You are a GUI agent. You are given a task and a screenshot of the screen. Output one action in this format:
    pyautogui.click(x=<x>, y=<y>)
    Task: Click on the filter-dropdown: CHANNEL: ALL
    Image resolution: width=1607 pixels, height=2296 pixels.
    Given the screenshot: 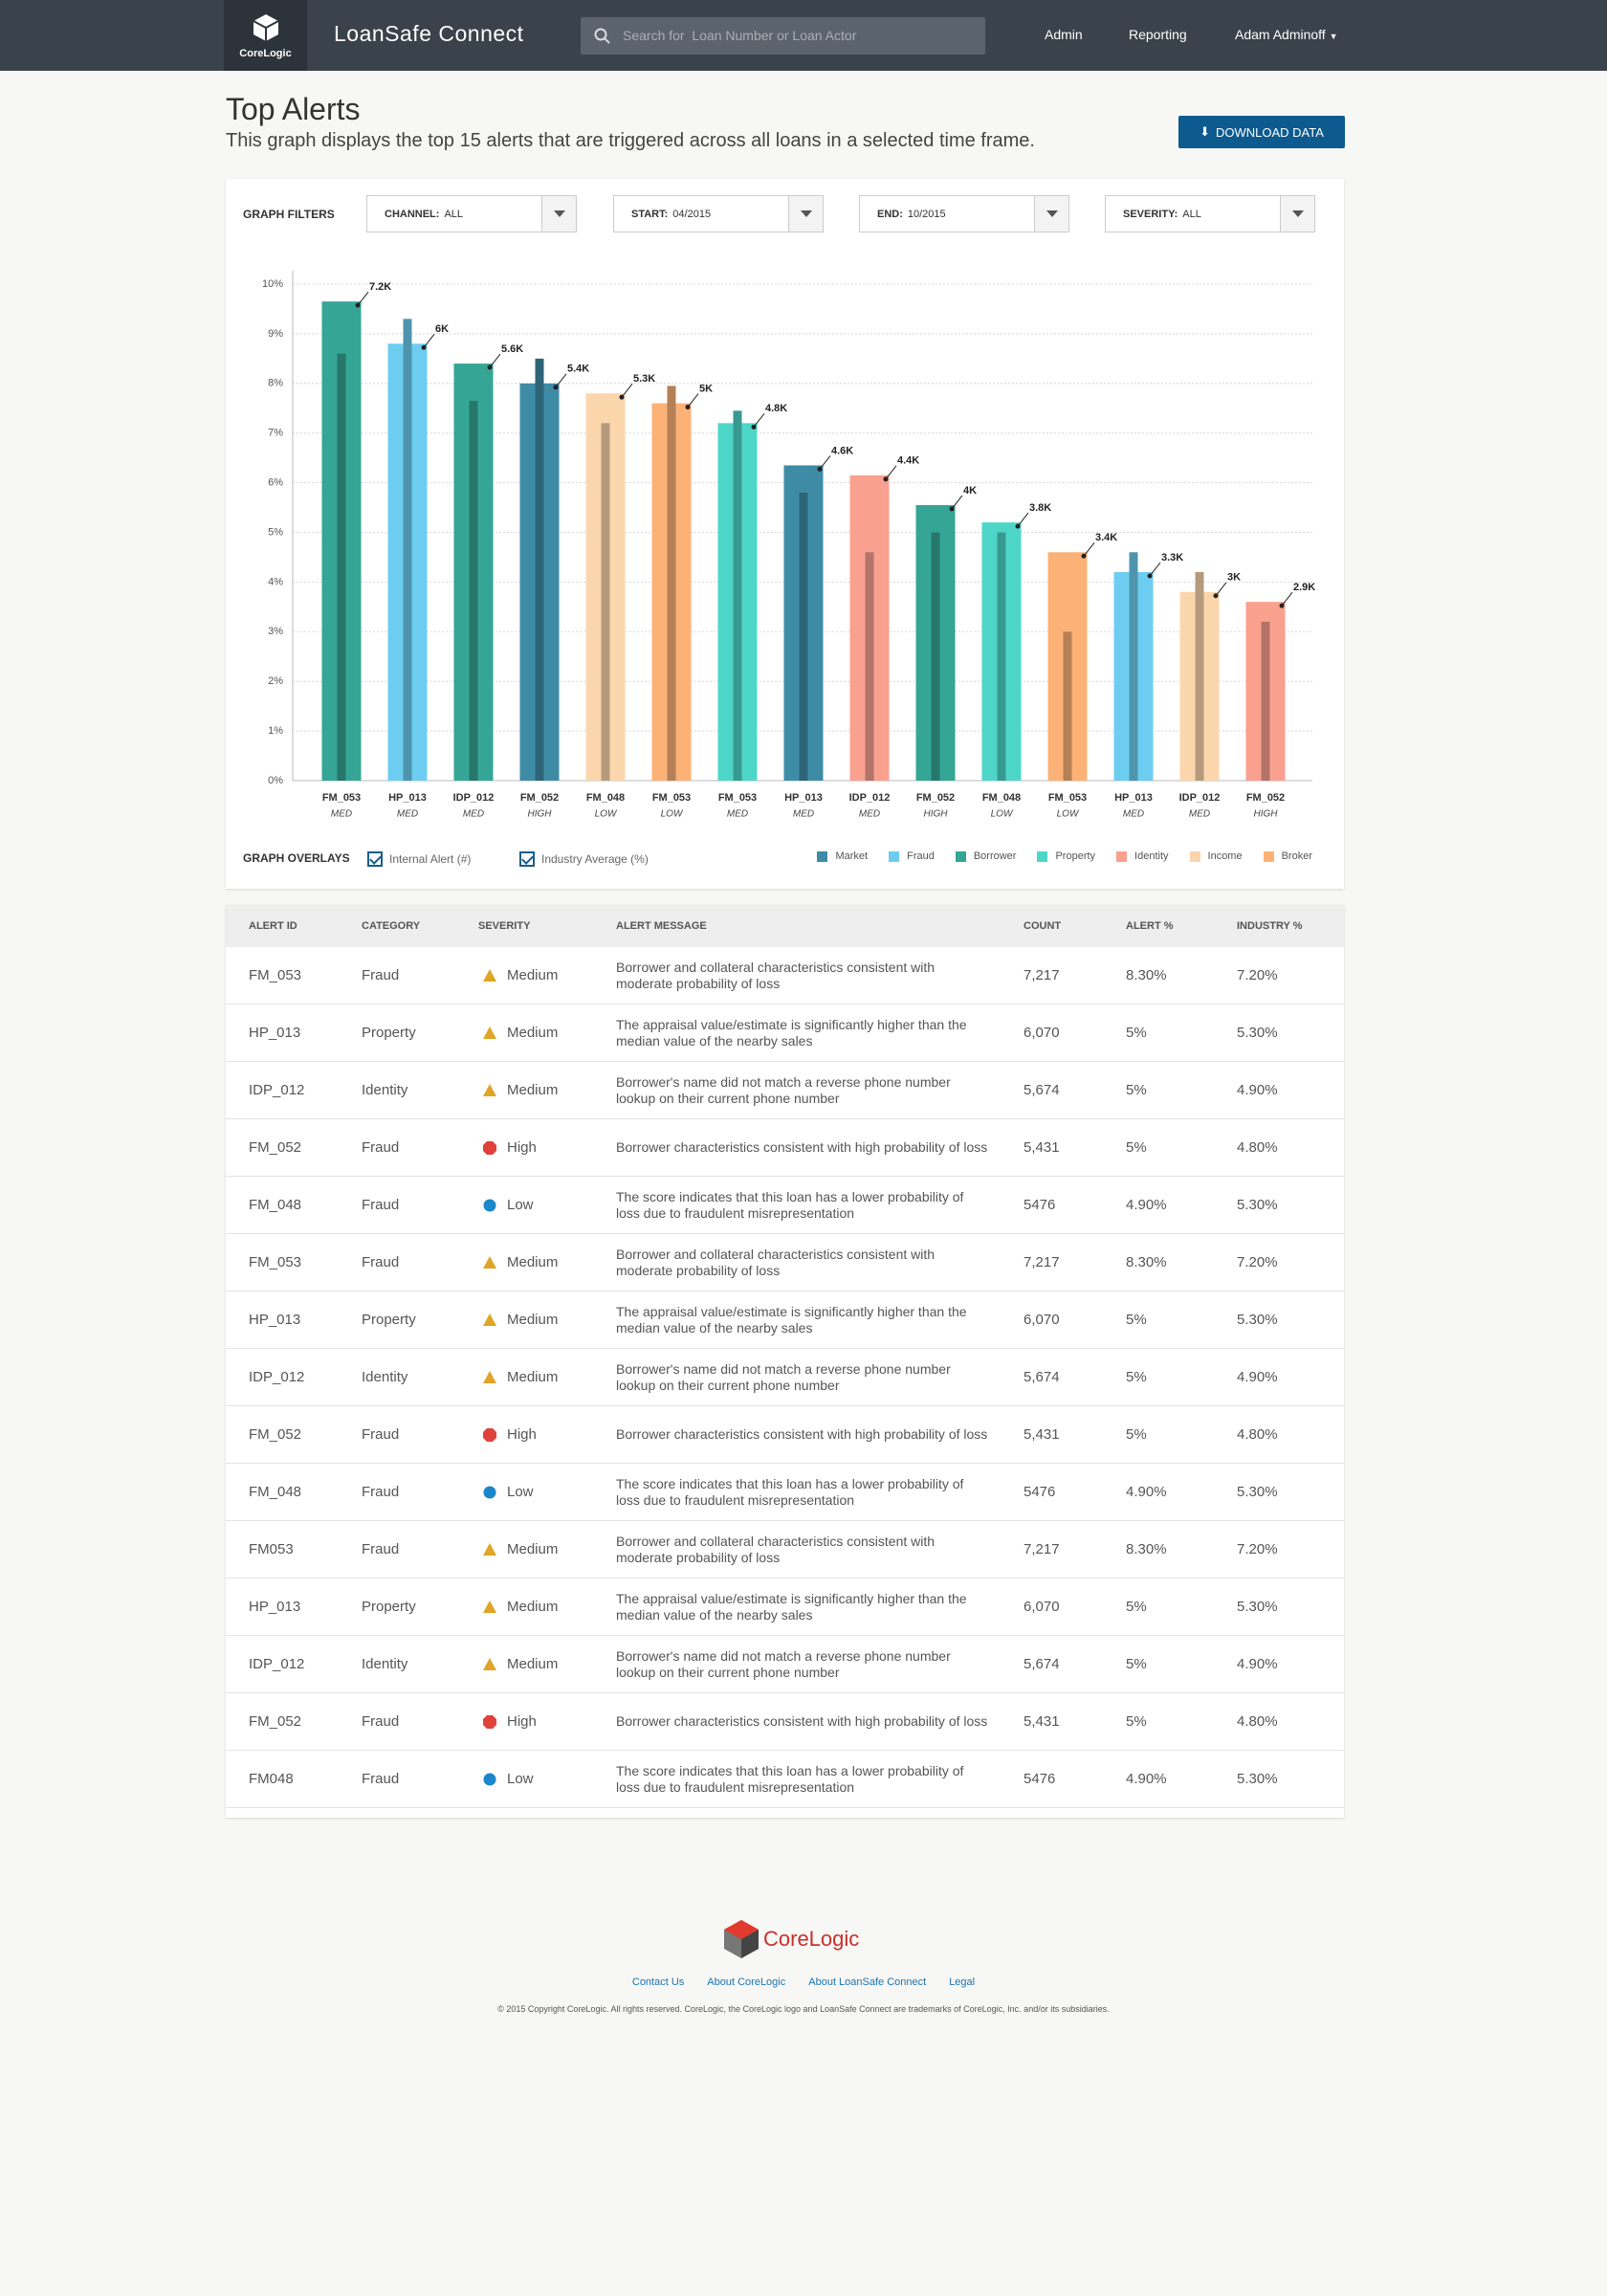 What is the action you would take?
    pyautogui.click(x=471, y=214)
    